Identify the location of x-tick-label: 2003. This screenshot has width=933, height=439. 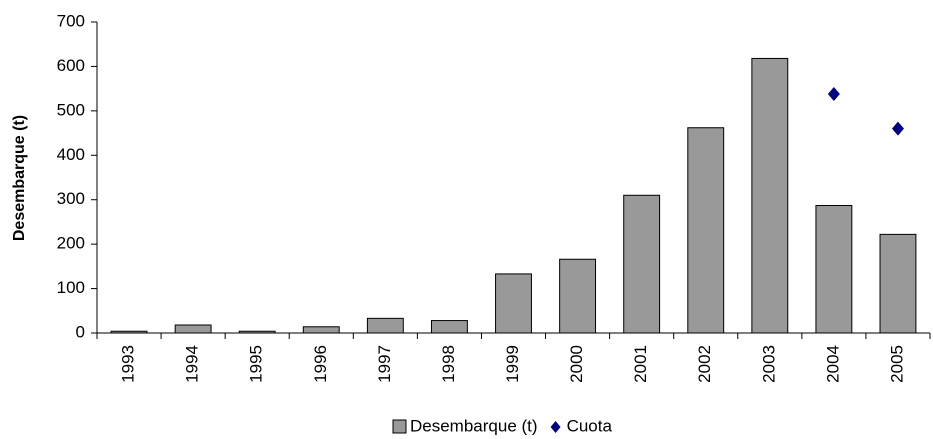
(768, 364).